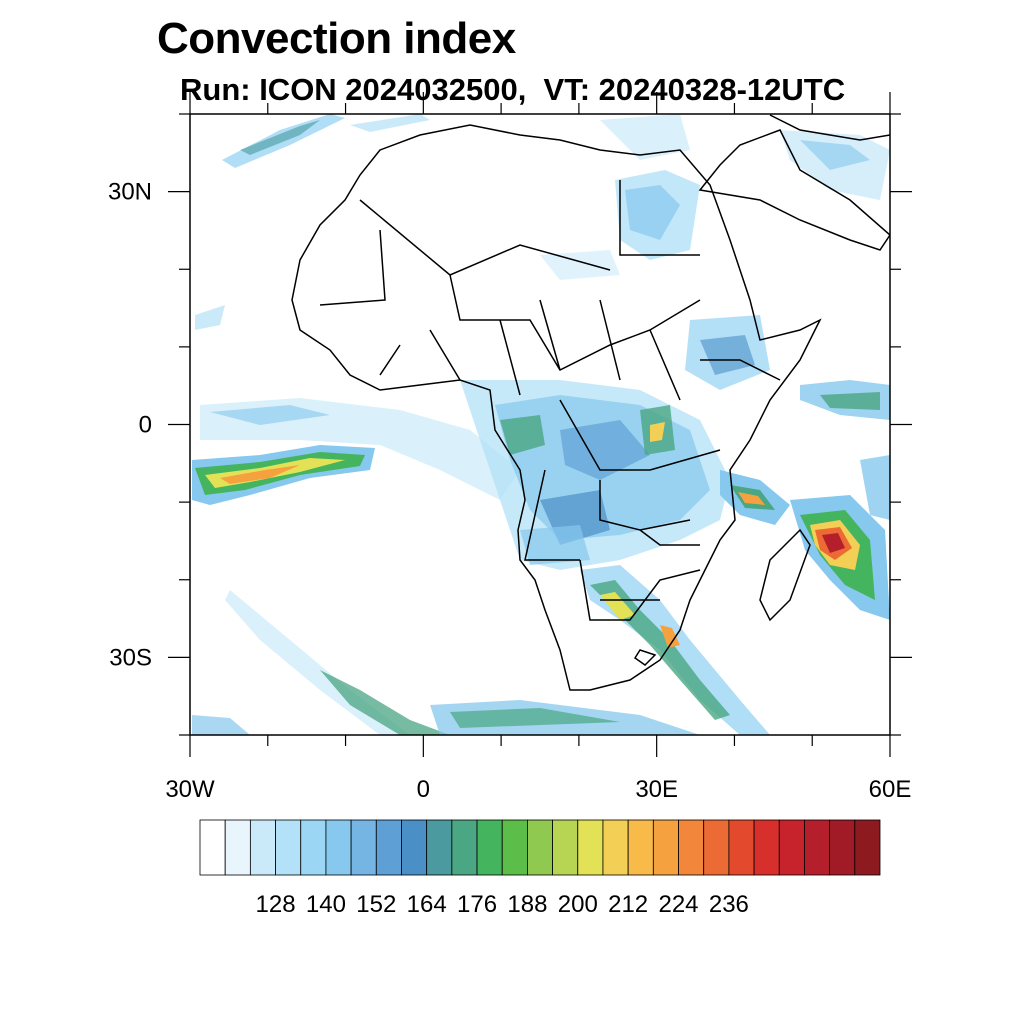 The width and height of the screenshot is (1024, 1024). What do you see at coordinates (427, 904) in the screenshot?
I see `colorbar-label: 164` at bounding box center [427, 904].